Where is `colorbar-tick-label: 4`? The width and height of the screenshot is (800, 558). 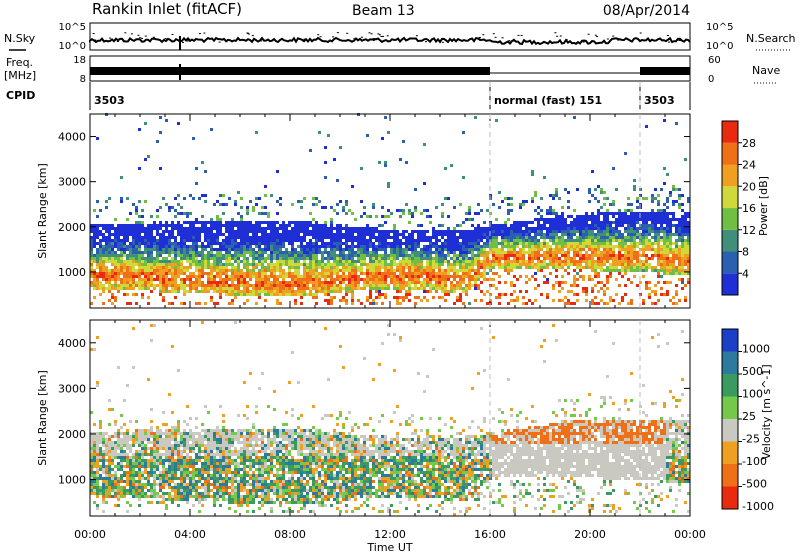
colorbar-tick-label: 4 is located at coordinates (745, 273).